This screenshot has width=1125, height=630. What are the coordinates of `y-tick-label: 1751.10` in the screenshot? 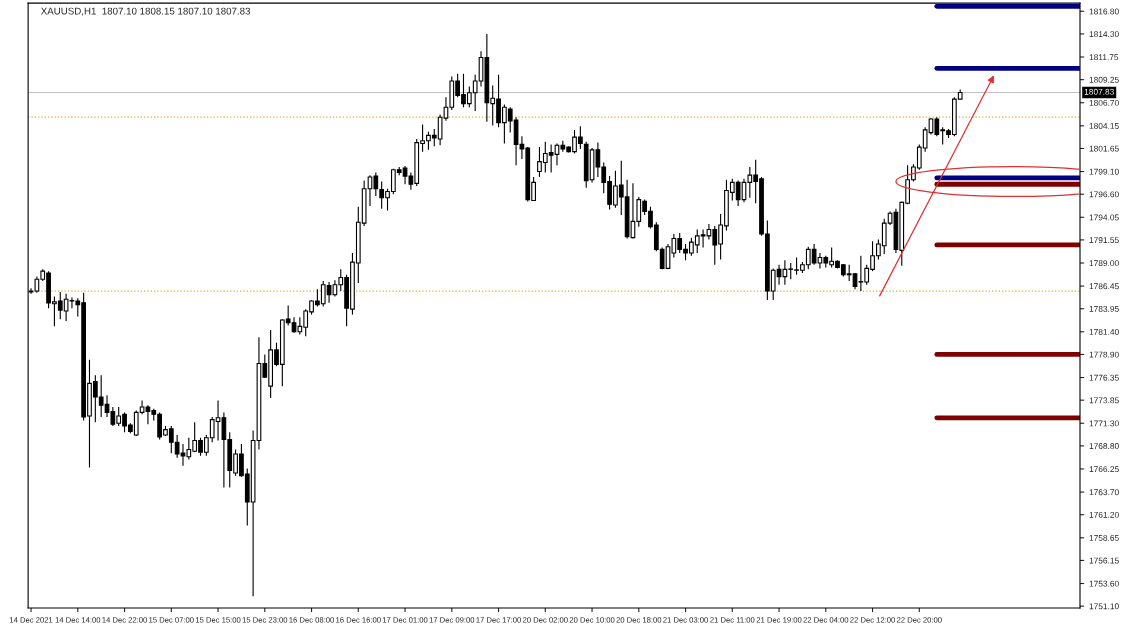 It's located at (1104, 606).